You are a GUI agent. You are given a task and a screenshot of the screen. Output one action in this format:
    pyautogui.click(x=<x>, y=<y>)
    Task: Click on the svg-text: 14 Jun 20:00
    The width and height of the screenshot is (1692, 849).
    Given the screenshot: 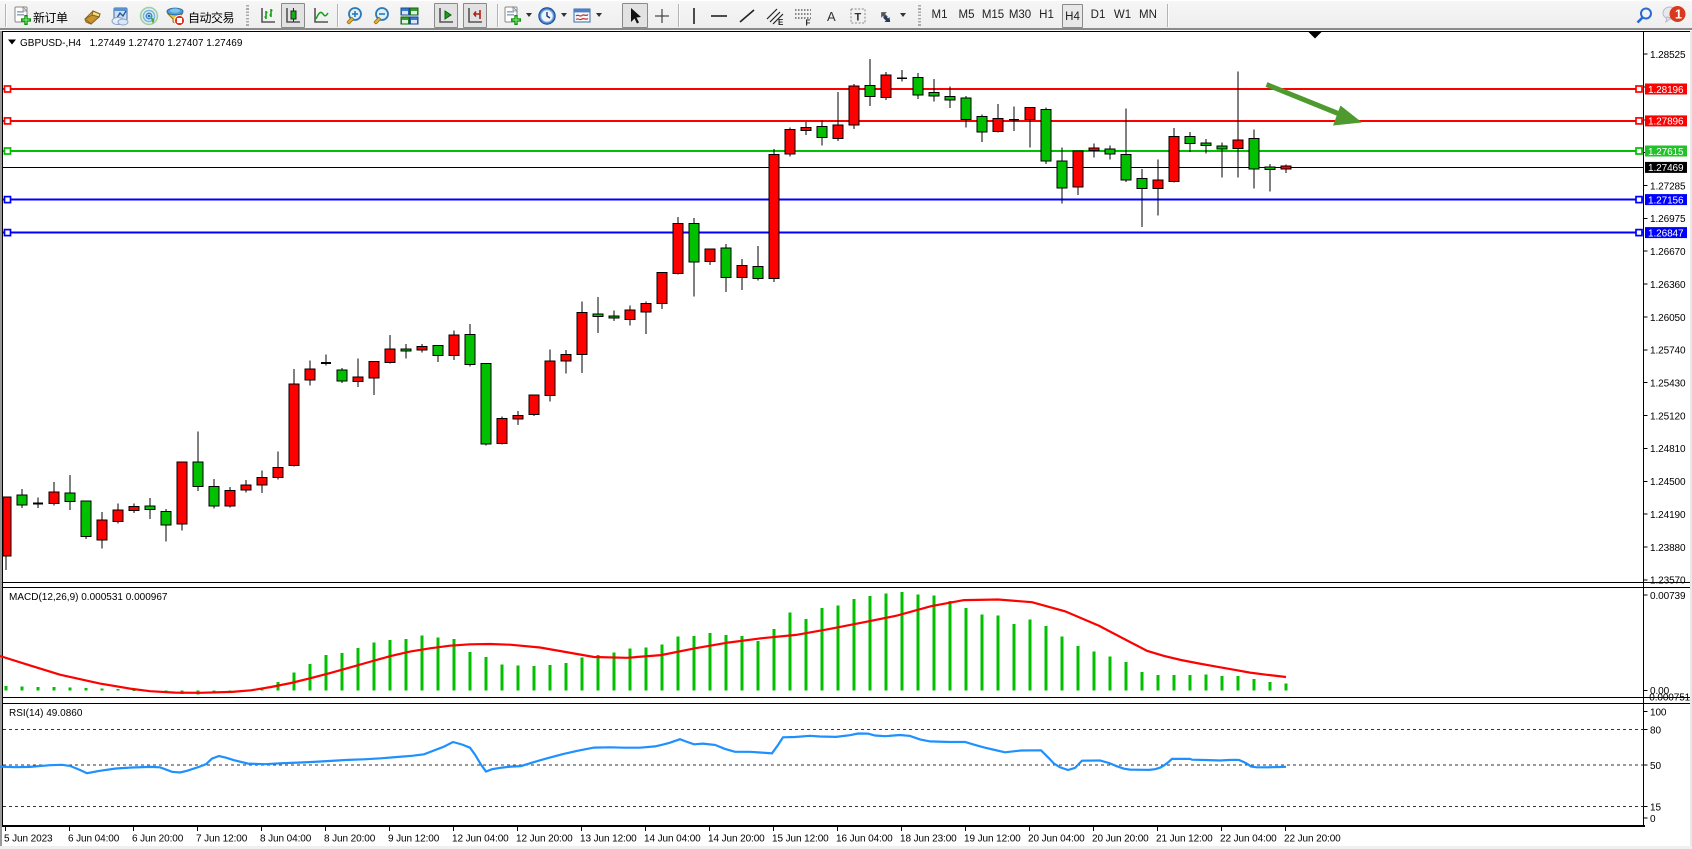 What is the action you would take?
    pyautogui.click(x=736, y=839)
    